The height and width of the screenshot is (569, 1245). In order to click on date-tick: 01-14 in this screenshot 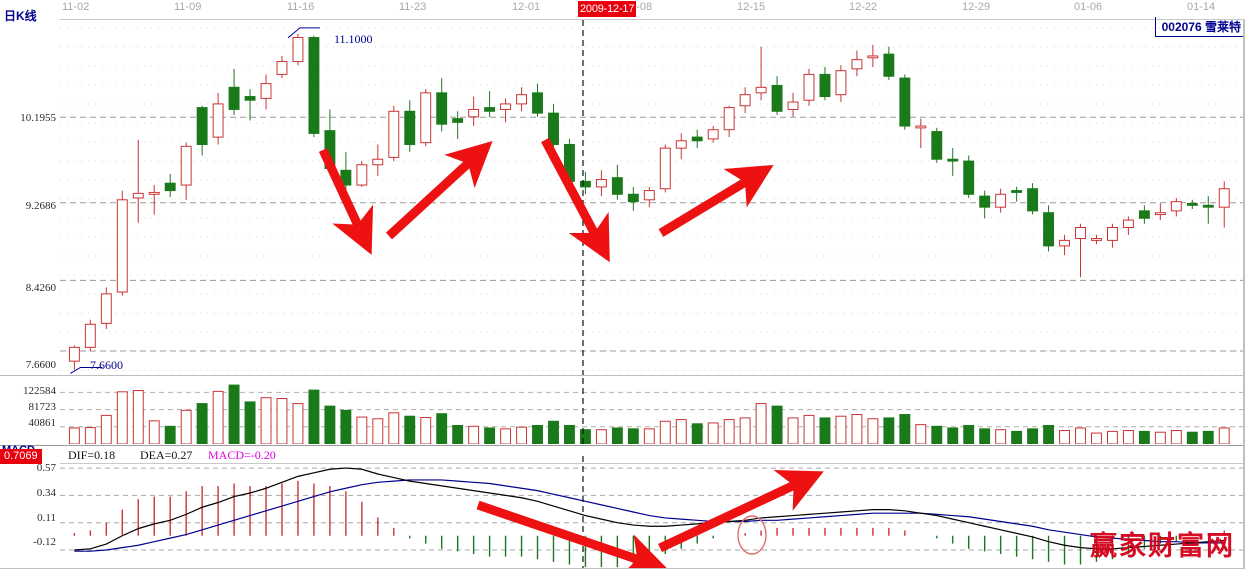, I will do `click(1201, 7)`.